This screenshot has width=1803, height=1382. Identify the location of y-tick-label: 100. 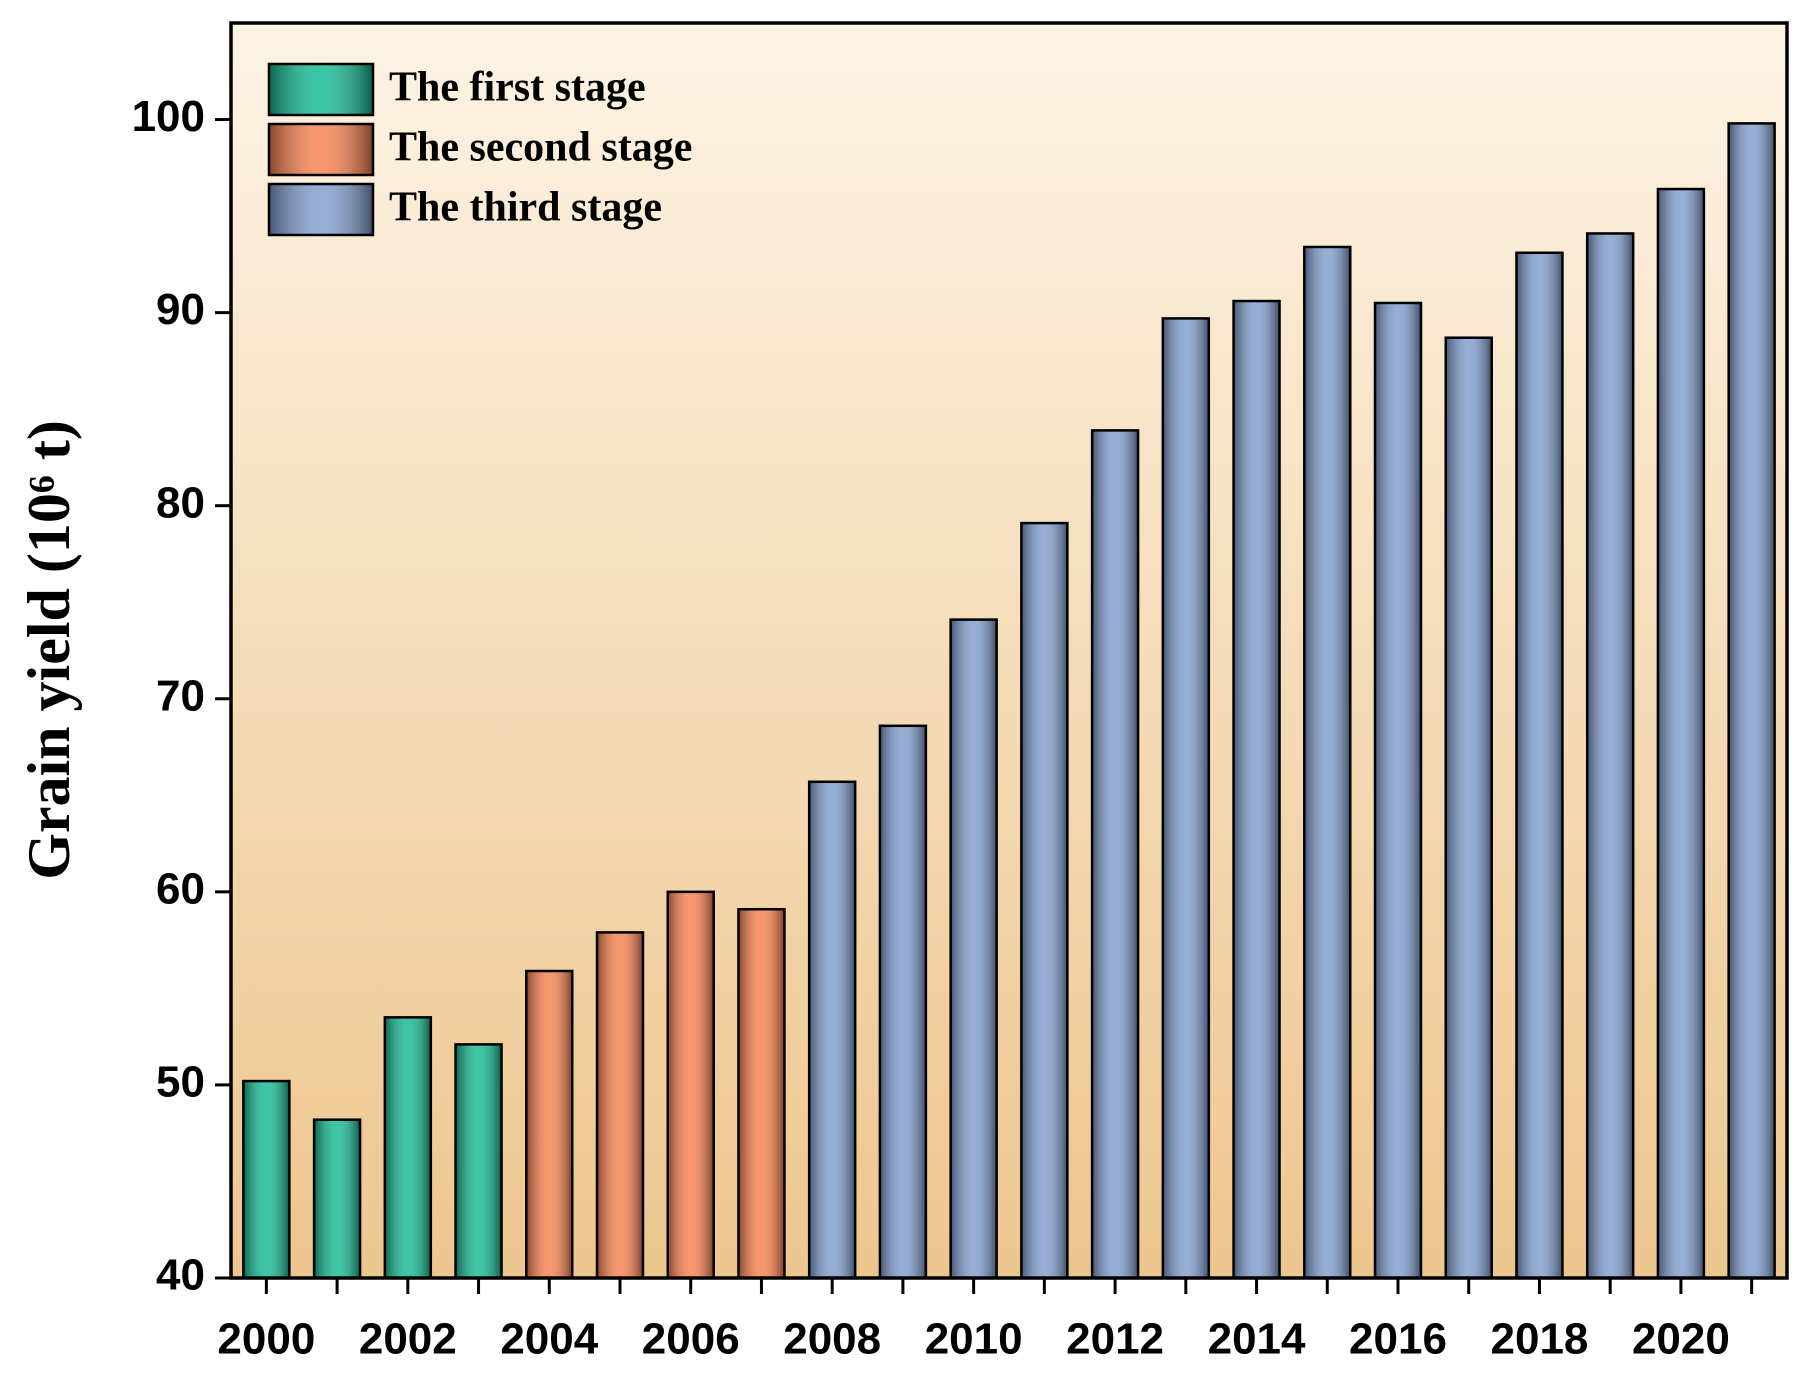
(168, 116).